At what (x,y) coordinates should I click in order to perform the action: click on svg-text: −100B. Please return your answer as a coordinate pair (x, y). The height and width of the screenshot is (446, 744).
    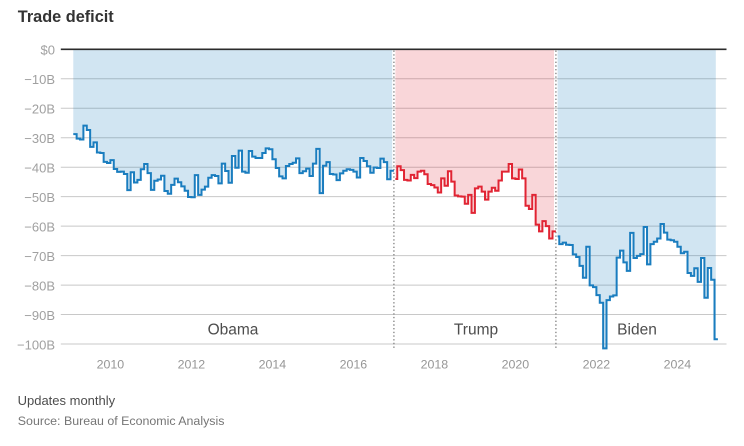
    Looking at the image, I should click on (36, 344).